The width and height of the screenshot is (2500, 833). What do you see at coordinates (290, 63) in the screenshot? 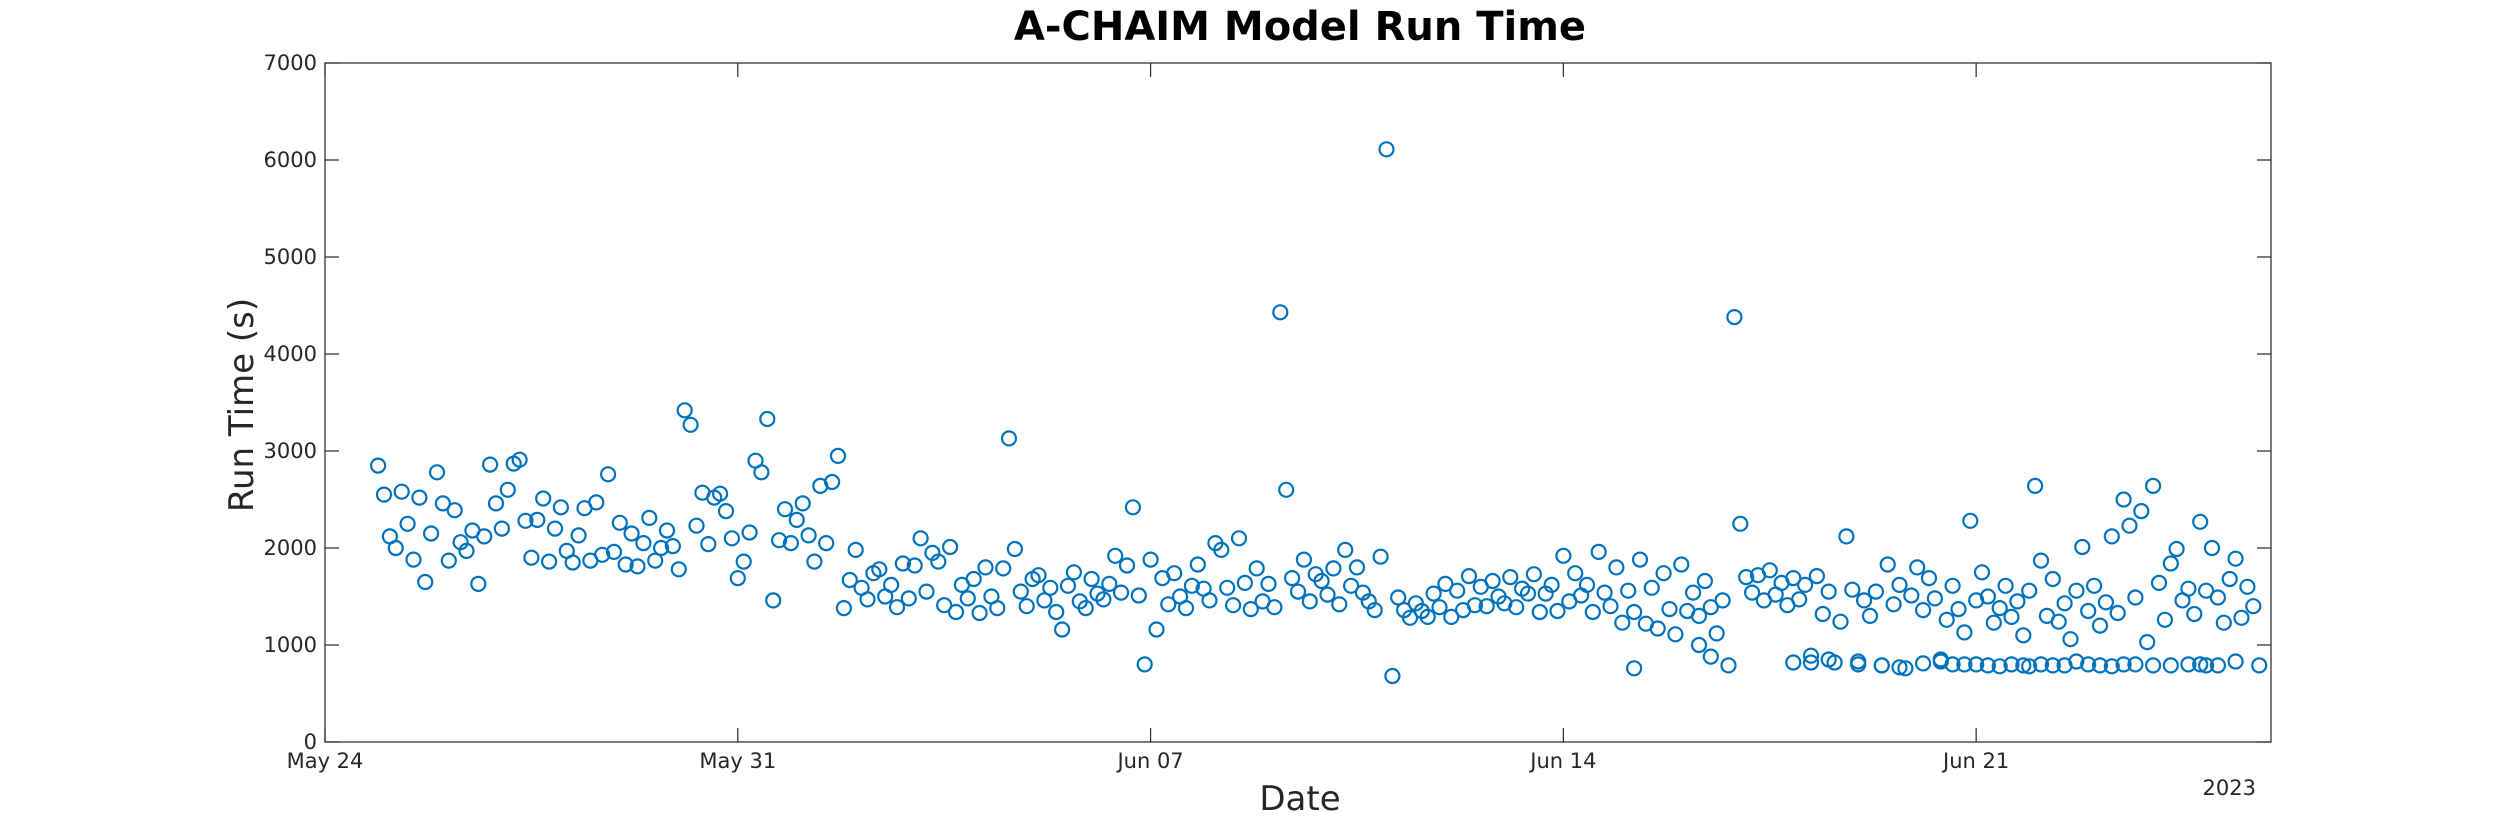
I see `y-tick-label: 7000` at bounding box center [290, 63].